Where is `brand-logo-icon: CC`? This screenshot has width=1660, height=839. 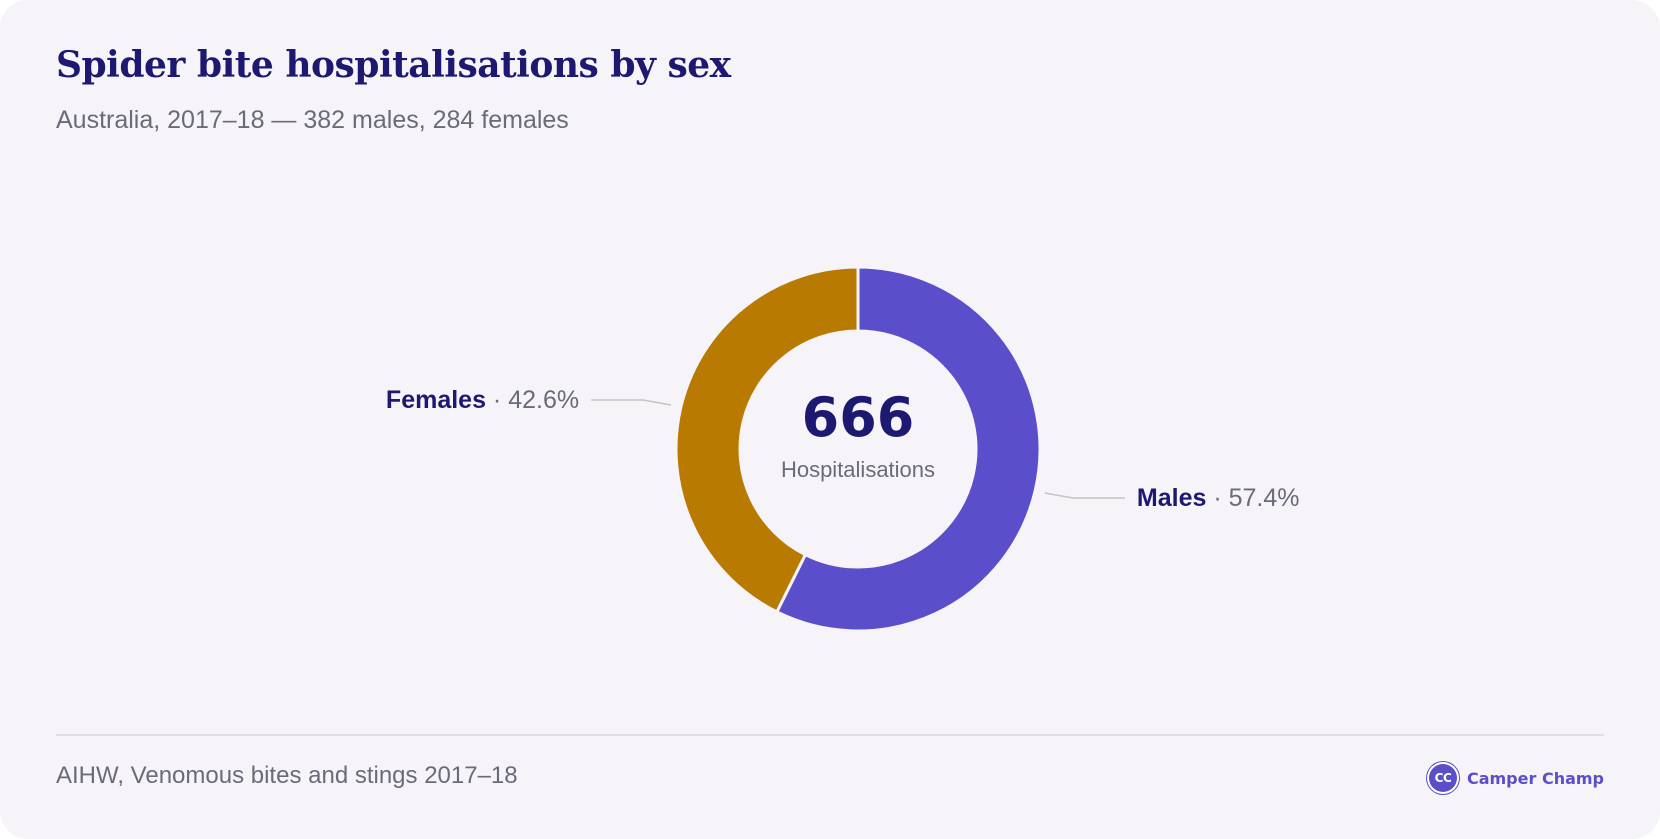
brand-logo-icon: CC is located at coordinates (1442, 778).